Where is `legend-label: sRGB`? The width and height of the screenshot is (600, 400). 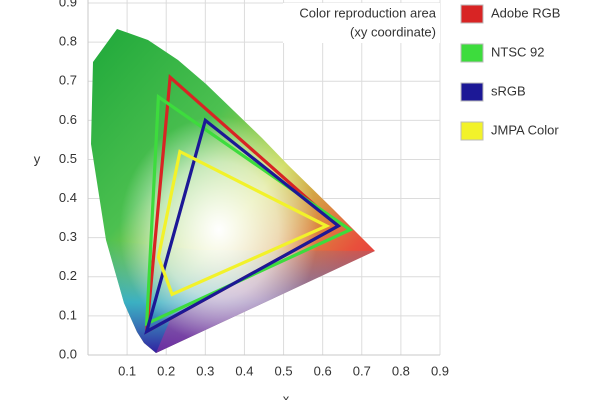 legend-label: sRGB is located at coordinates (508, 90).